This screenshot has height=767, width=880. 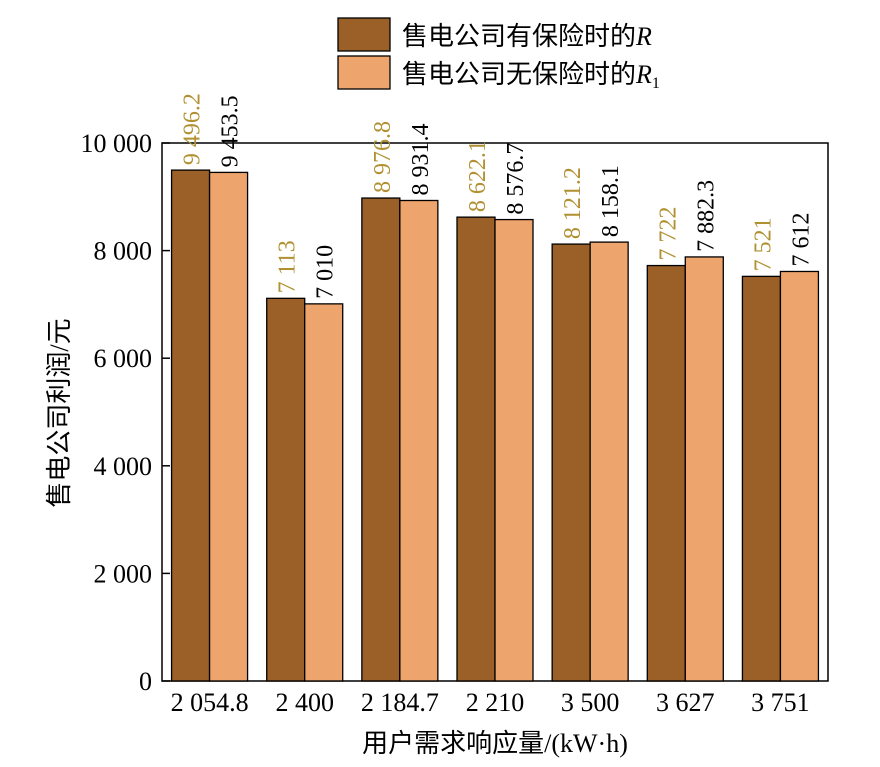 What do you see at coordinates (685, 702) in the screenshot?
I see `x-tick-label: 3 627` at bounding box center [685, 702].